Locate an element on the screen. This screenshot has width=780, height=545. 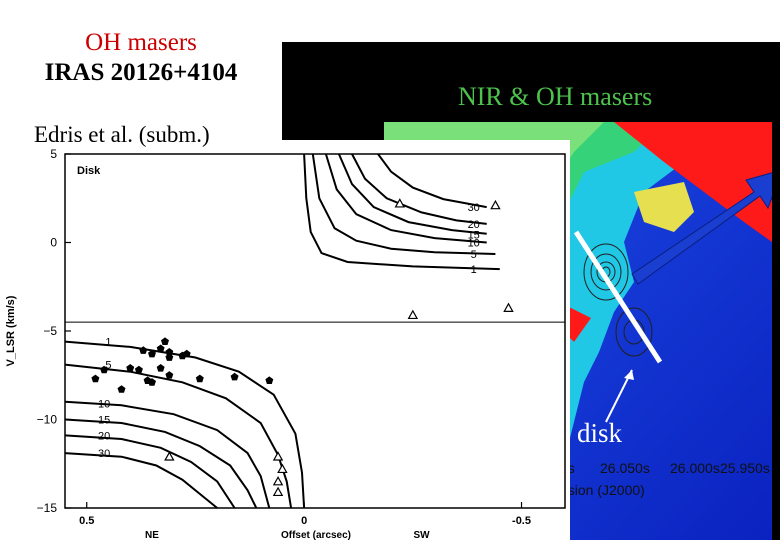
lower-curve-label: 30 is located at coordinates (104, 454).